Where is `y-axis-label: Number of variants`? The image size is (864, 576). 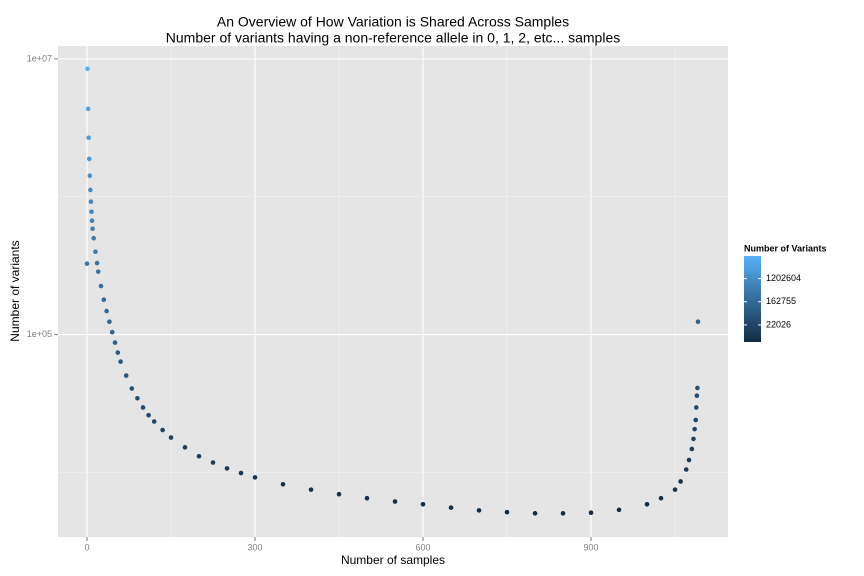 y-axis-label: Number of variants is located at coordinates (15, 290).